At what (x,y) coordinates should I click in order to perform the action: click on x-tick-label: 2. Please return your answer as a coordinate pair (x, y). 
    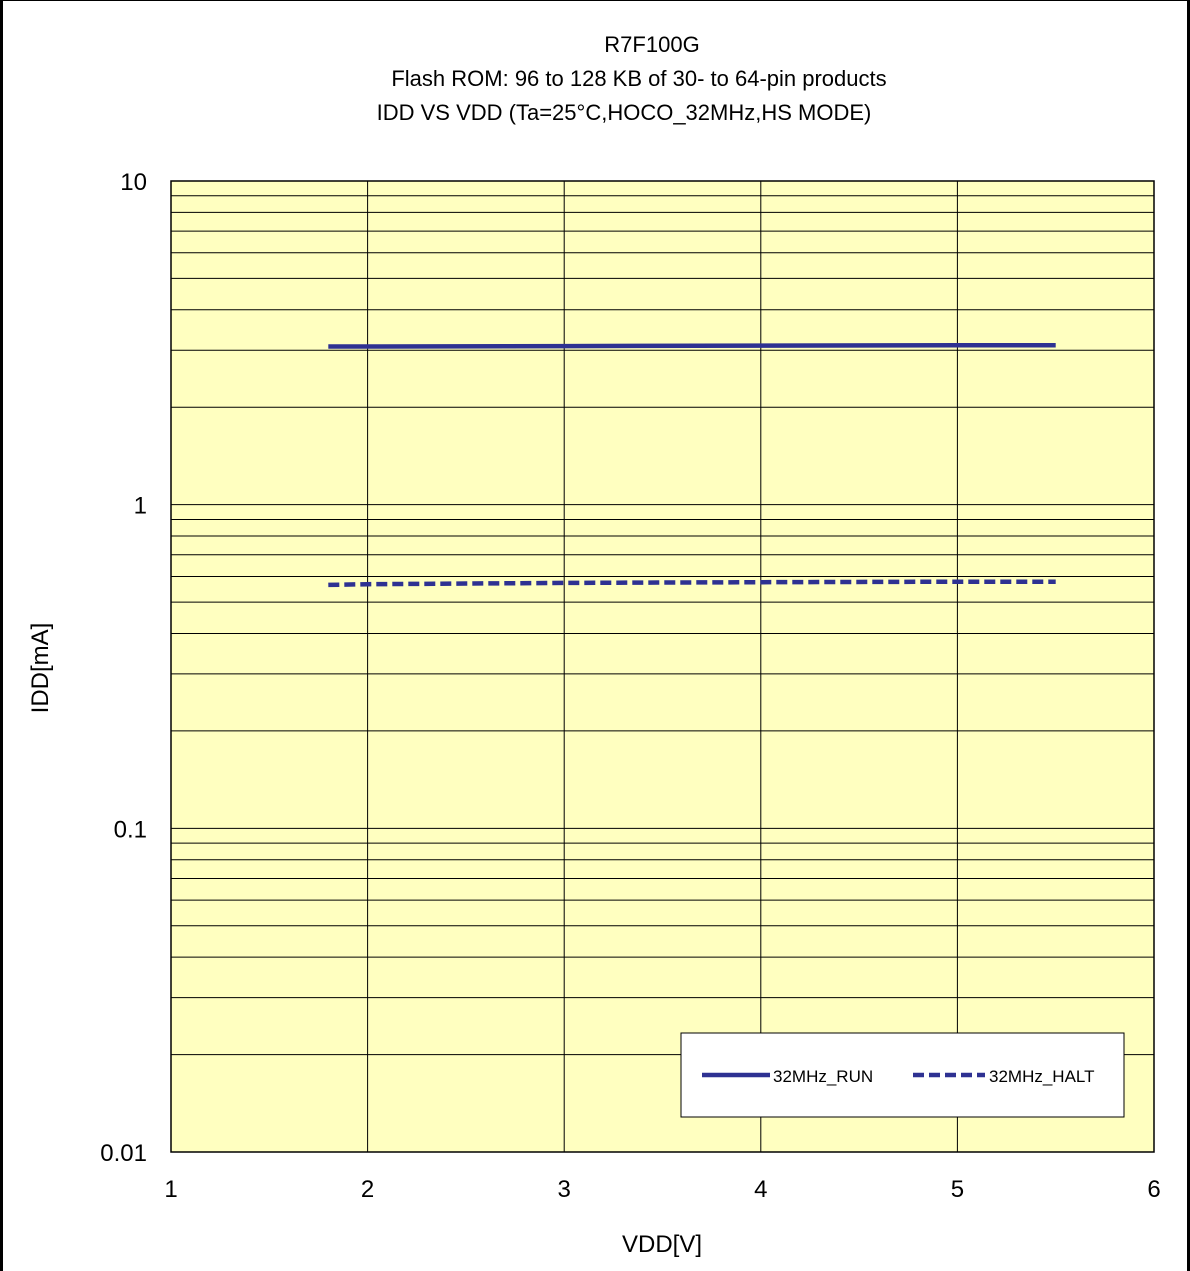
    Looking at the image, I should click on (367, 1189).